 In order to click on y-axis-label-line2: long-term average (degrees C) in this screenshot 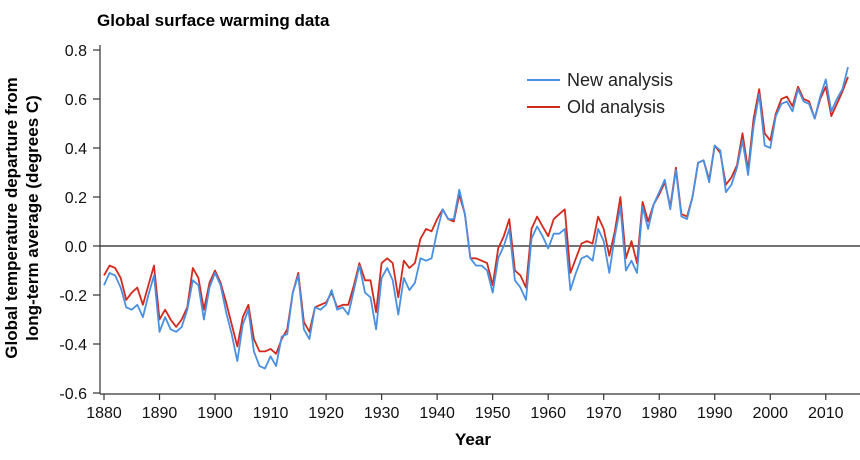, I will do `click(32, 218)`.